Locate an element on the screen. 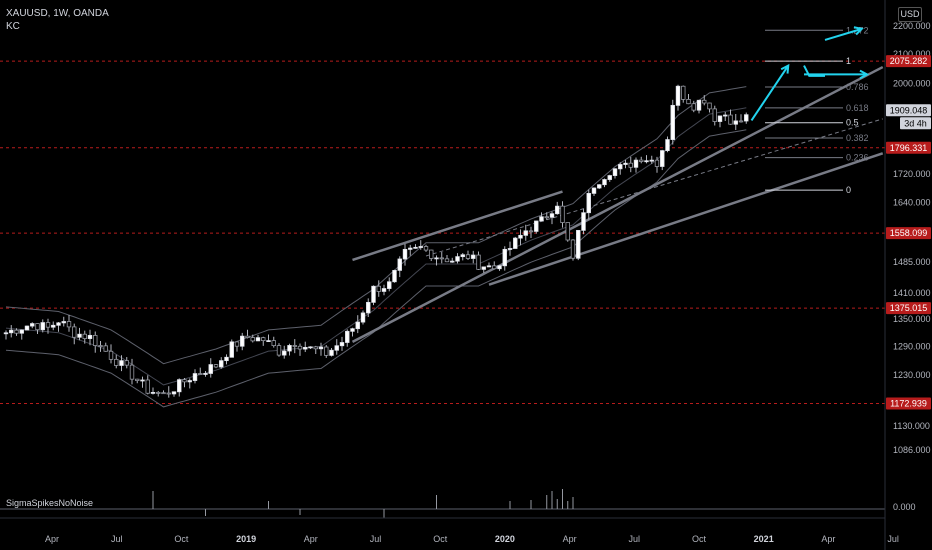 The width and height of the screenshot is (932, 550). trend-channel-line is located at coordinates (457, 226).